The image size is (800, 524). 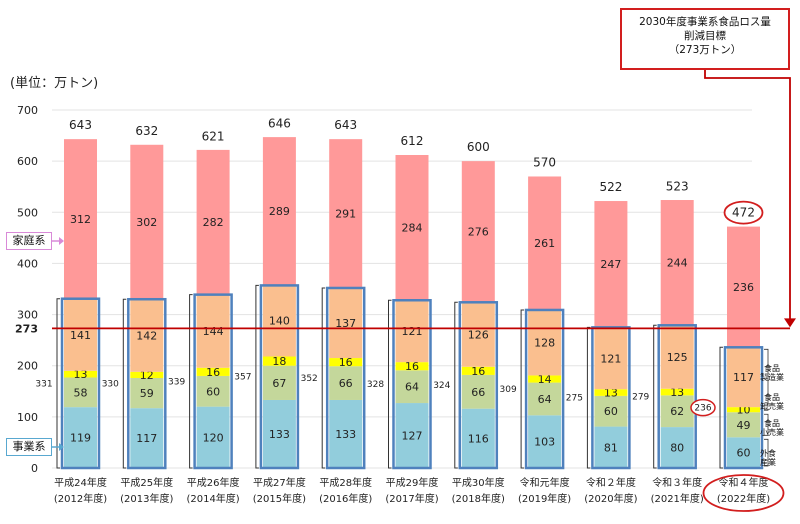 What do you see at coordinates (412, 436) in the screenshot?
I see `value-label-5-series-0: 127` at bounding box center [412, 436].